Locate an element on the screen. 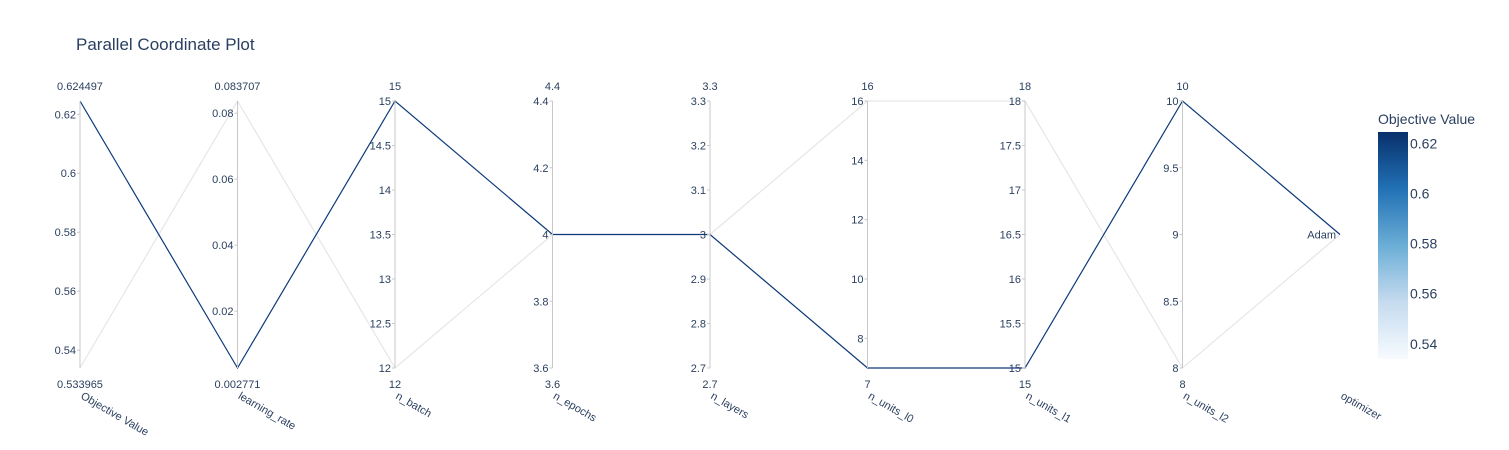 The image size is (1509, 450). tick-label: 0.54 is located at coordinates (65, 351).